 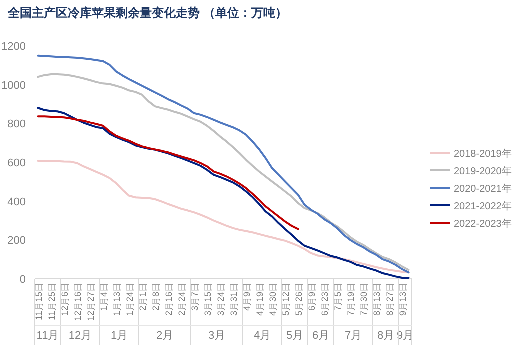 What do you see at coordinates (14, 86) in the screenshot?
I see `y-tick-label: 1000` at bounding box center [14, 86].